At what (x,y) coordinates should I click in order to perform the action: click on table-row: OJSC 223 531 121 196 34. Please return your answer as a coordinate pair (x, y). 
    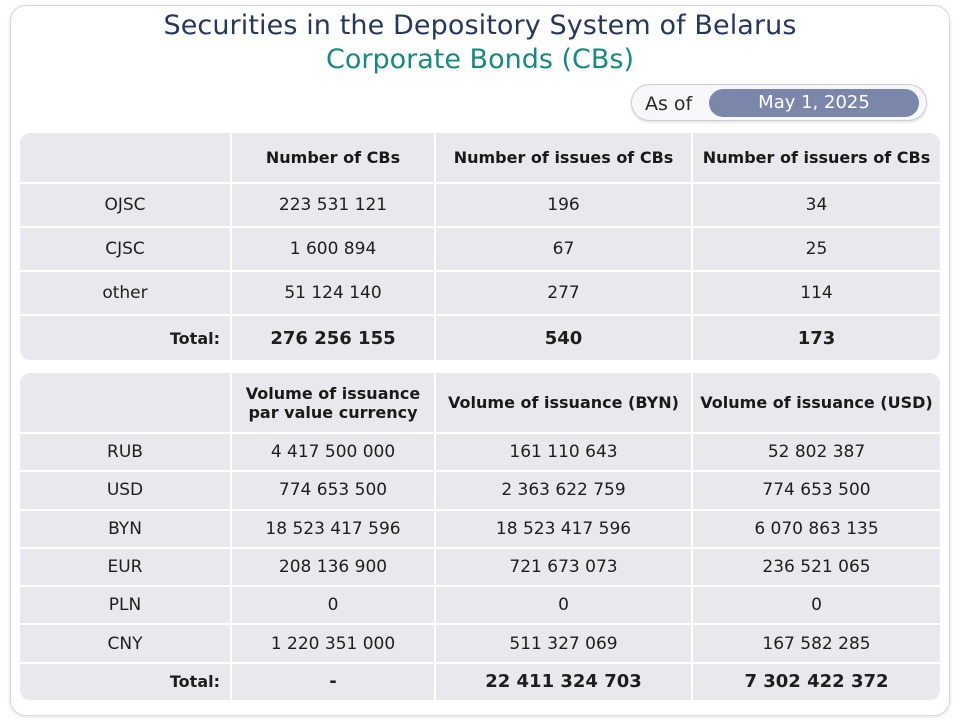
    Looking at the image, I should click on (480, 205).